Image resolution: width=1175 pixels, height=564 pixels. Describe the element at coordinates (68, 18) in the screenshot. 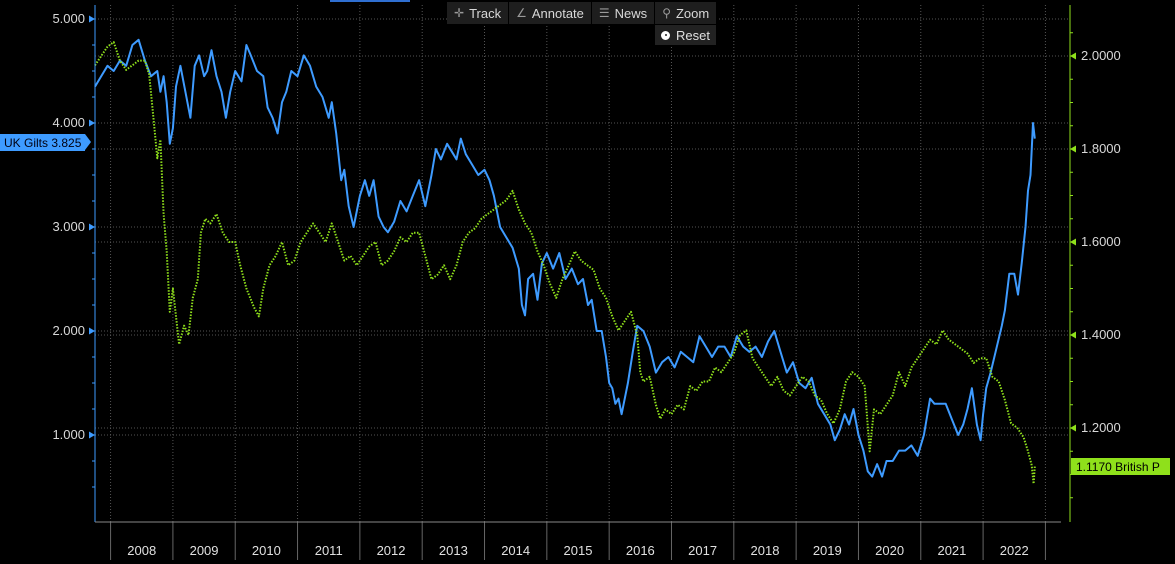

I see `left-tick-label: 5.000` at that location.